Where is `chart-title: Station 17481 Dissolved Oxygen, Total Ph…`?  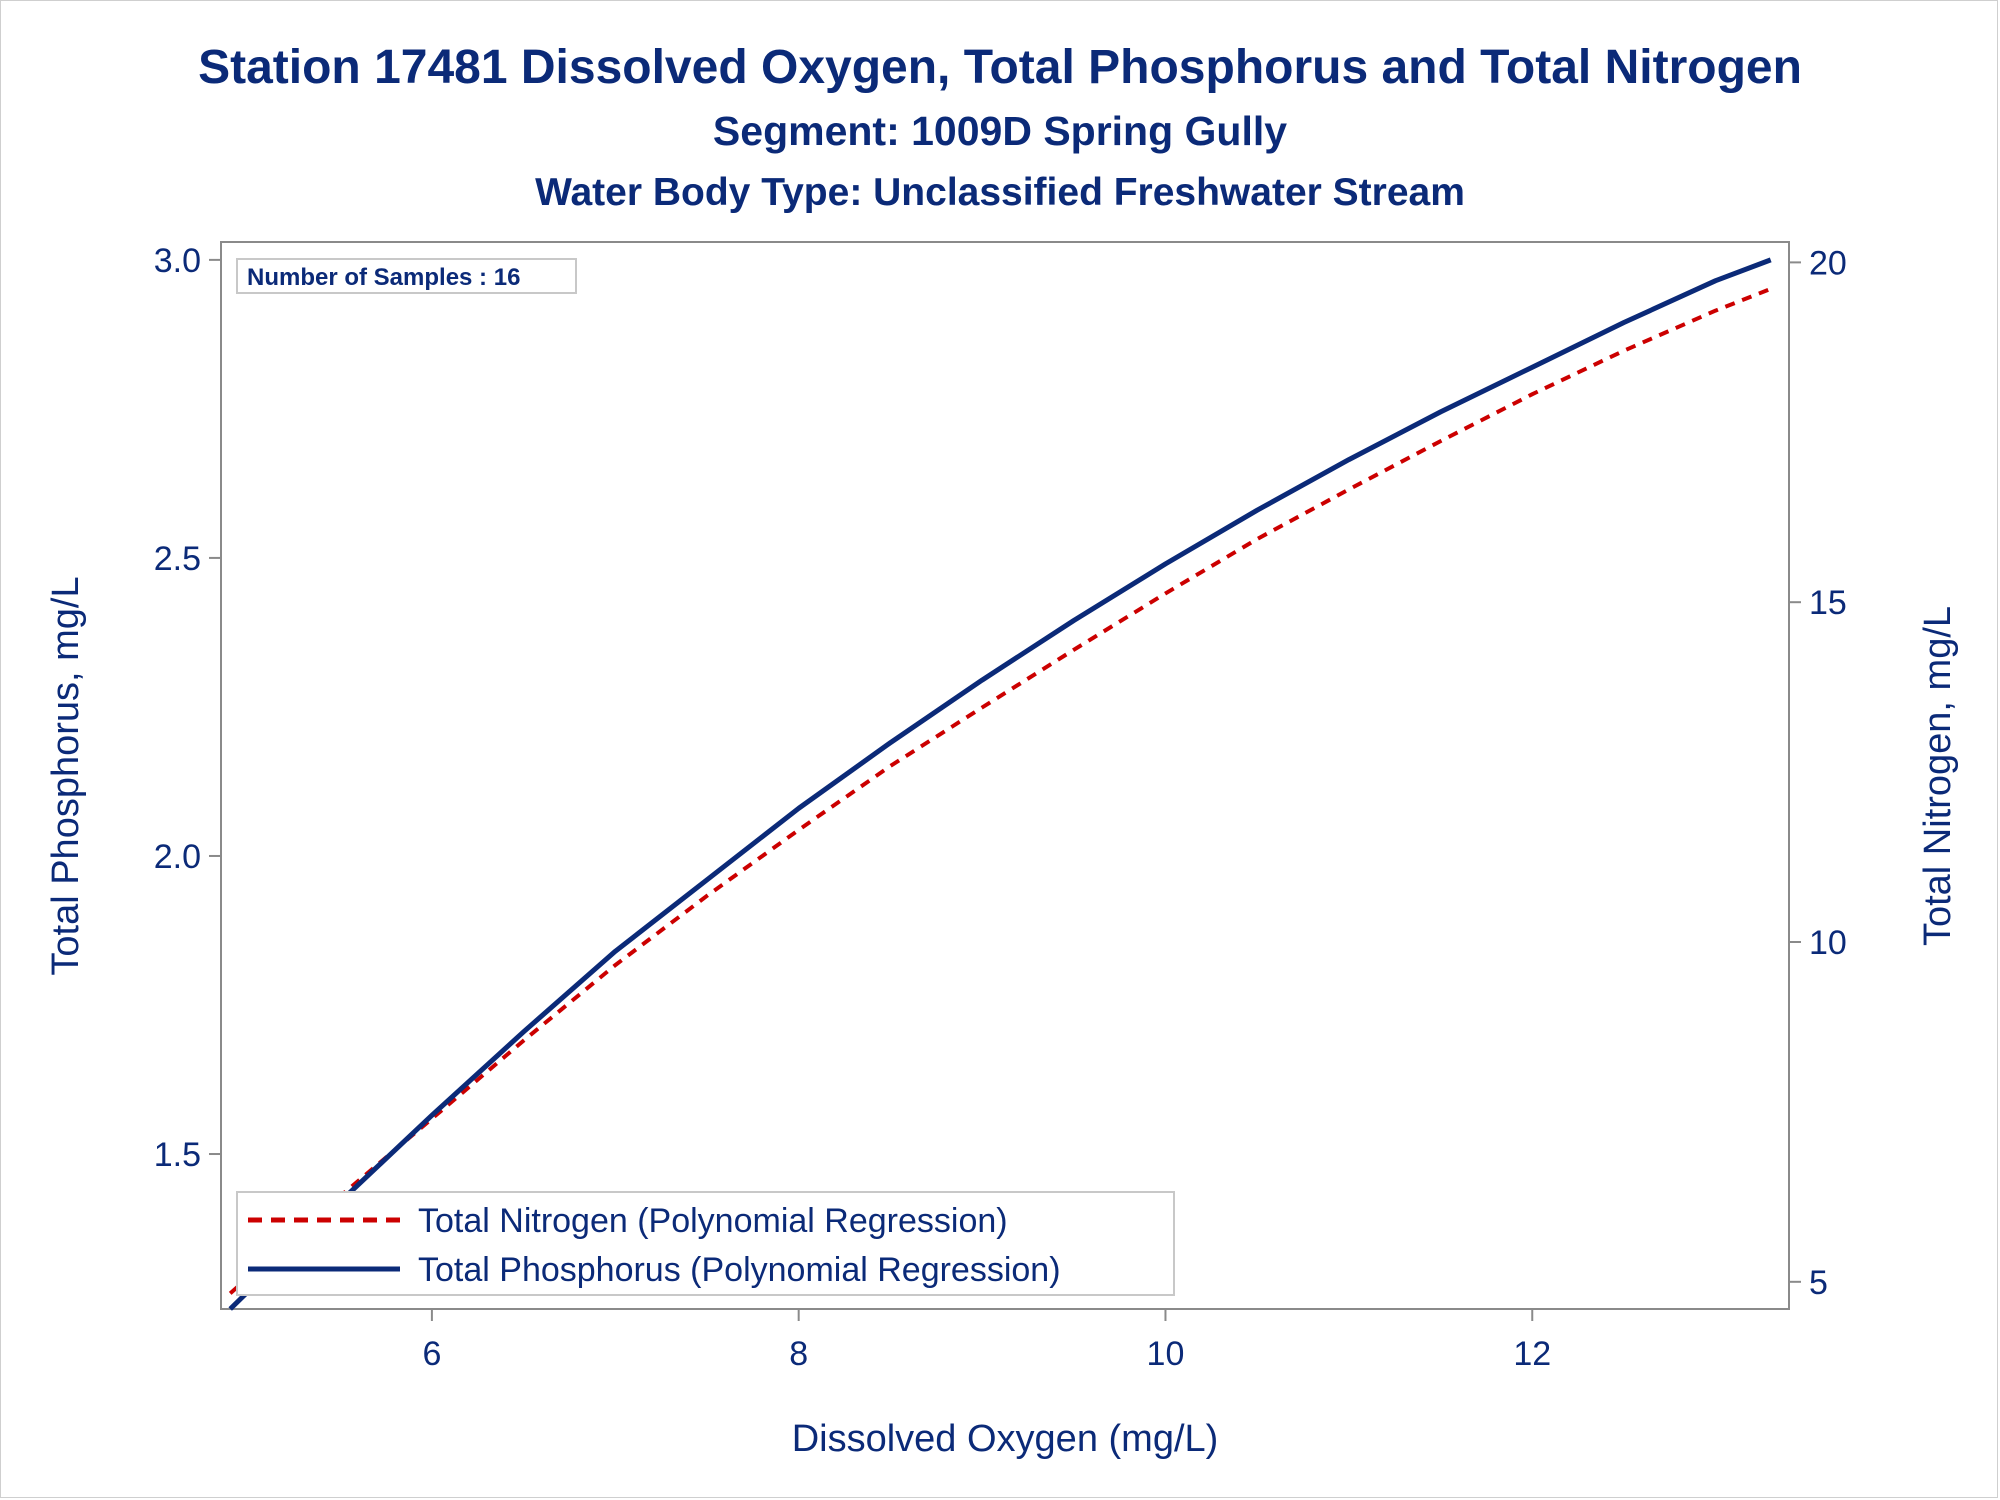 chart-title: Station 17481 Dissolved Oxygen, Total Ph… is located at coordinates (1000, 67).